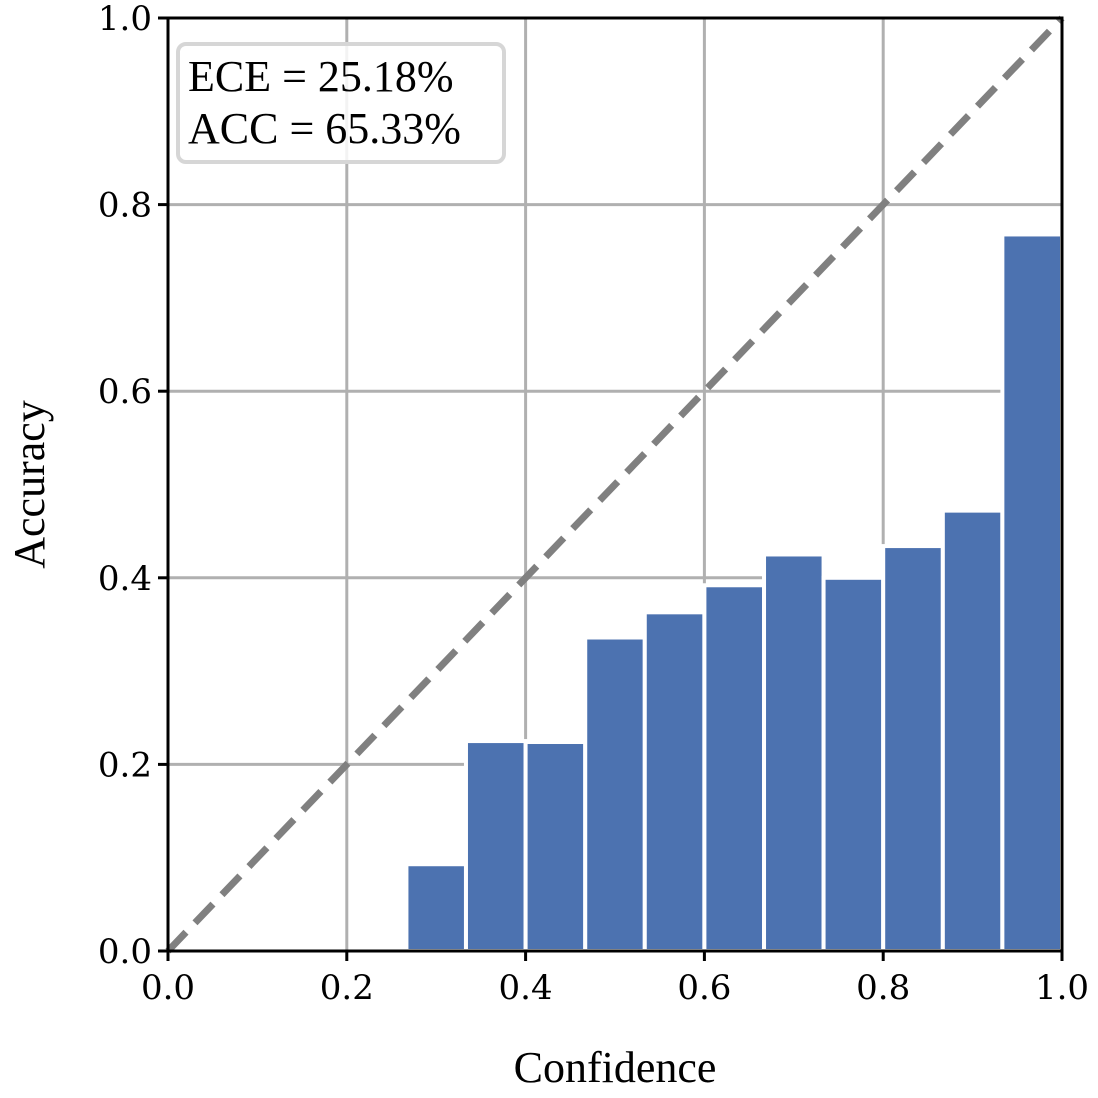 Image resolution: width=1098 pixels, height=1098 pixels. I want to click on x-tick-label-1: 0.2, so click(347, 988).